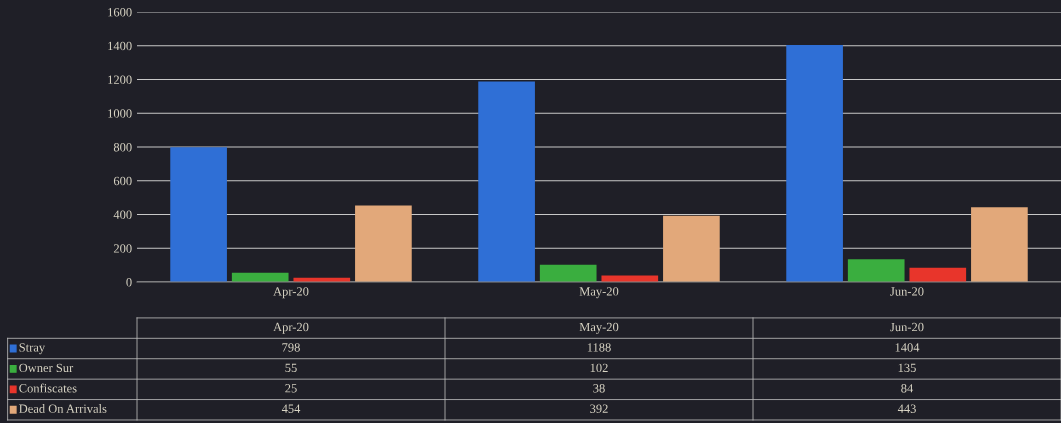  I want to click on data-label: 25, so click(291, 388).